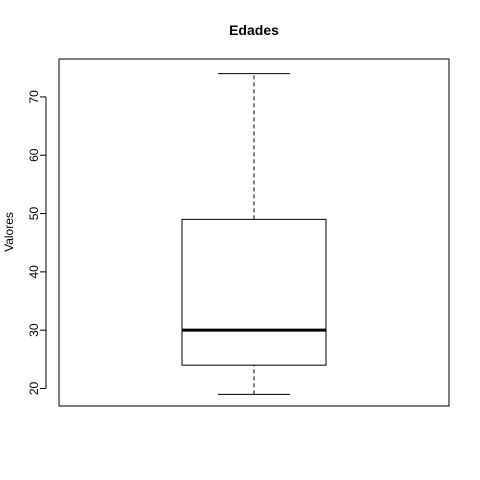 Image resolution: width=480 pixels, height=480 pixels. Describe the element at coordinates (34, 389) in the screenshot. I see `y-tick-label-20: 20` at that location.